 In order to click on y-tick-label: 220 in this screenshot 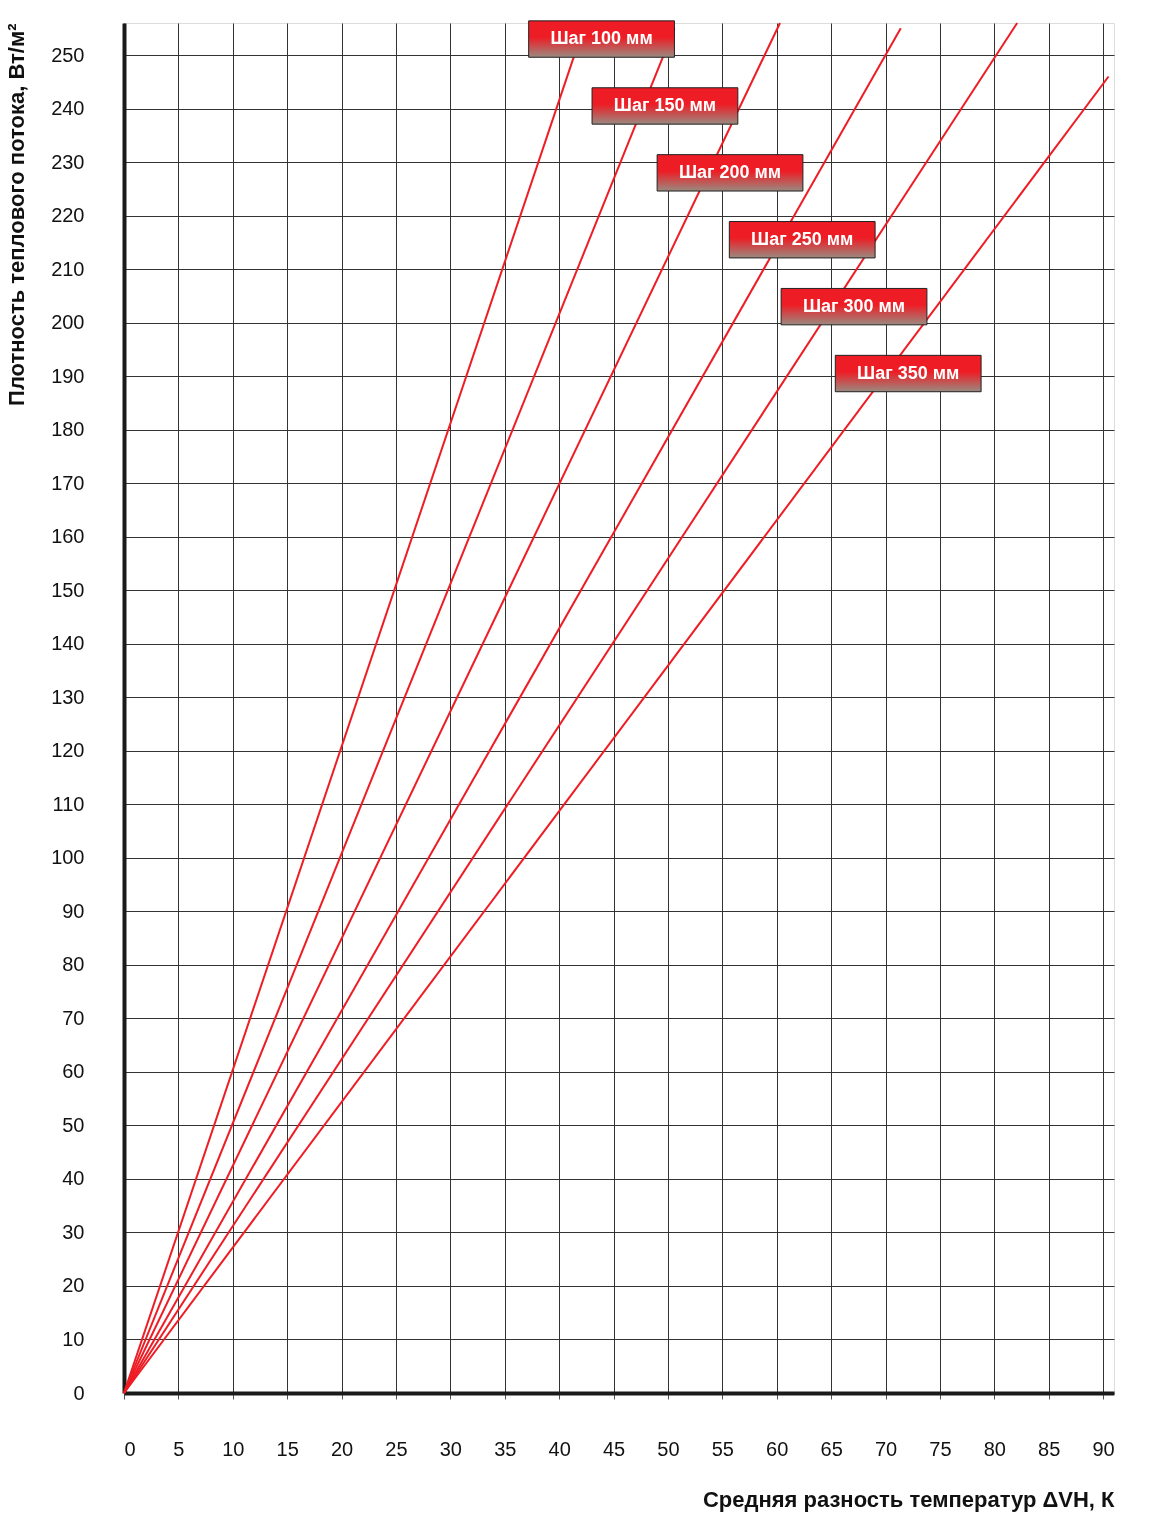, I will do `click(68, 215)`.